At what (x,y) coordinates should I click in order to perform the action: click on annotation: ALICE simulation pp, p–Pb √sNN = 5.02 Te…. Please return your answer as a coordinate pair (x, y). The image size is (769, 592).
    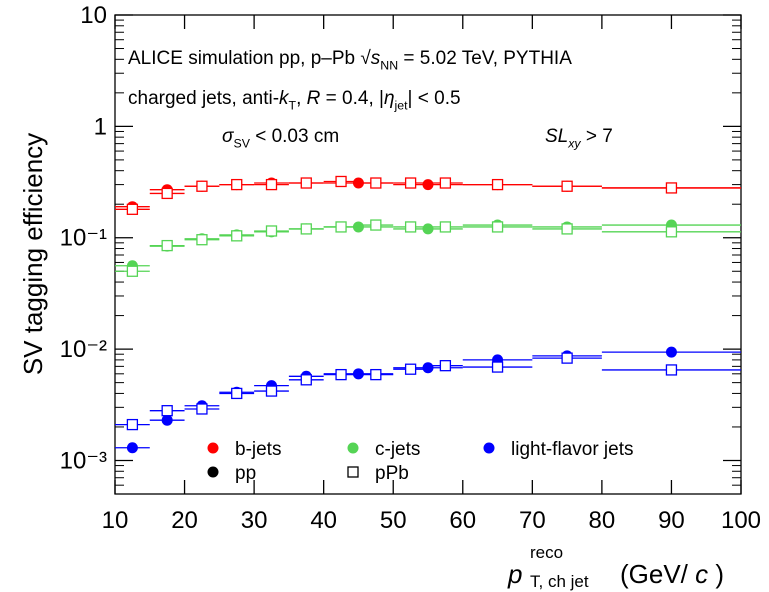
    Looking at the image, I should click on (350, 60).